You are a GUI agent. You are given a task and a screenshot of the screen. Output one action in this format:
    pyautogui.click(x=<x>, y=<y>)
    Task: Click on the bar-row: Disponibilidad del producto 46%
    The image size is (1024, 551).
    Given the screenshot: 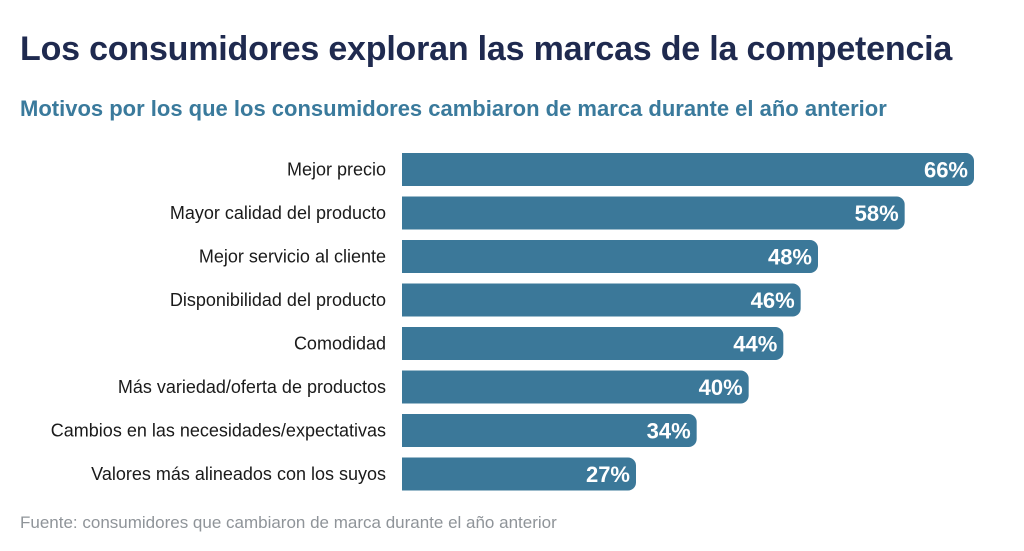 What is the action you would take?
    pyautogui.click(x=485, y=300)
    